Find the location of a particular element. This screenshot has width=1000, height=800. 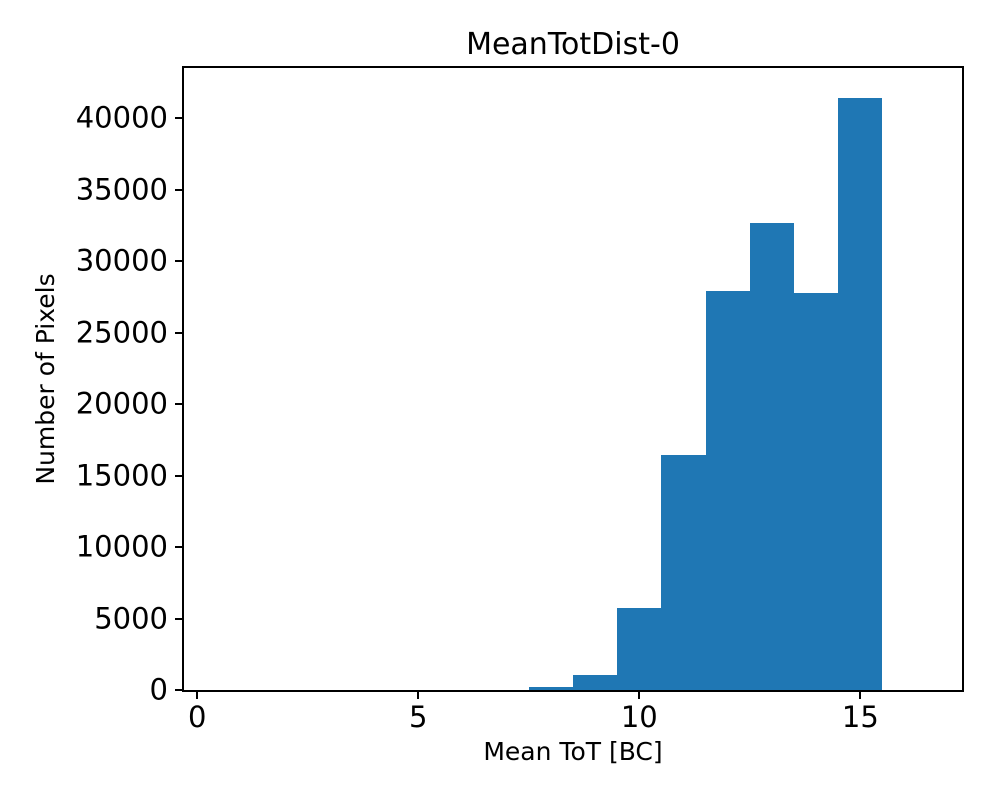

y-tick-label: 5000 is located at coordinates (131, 618).